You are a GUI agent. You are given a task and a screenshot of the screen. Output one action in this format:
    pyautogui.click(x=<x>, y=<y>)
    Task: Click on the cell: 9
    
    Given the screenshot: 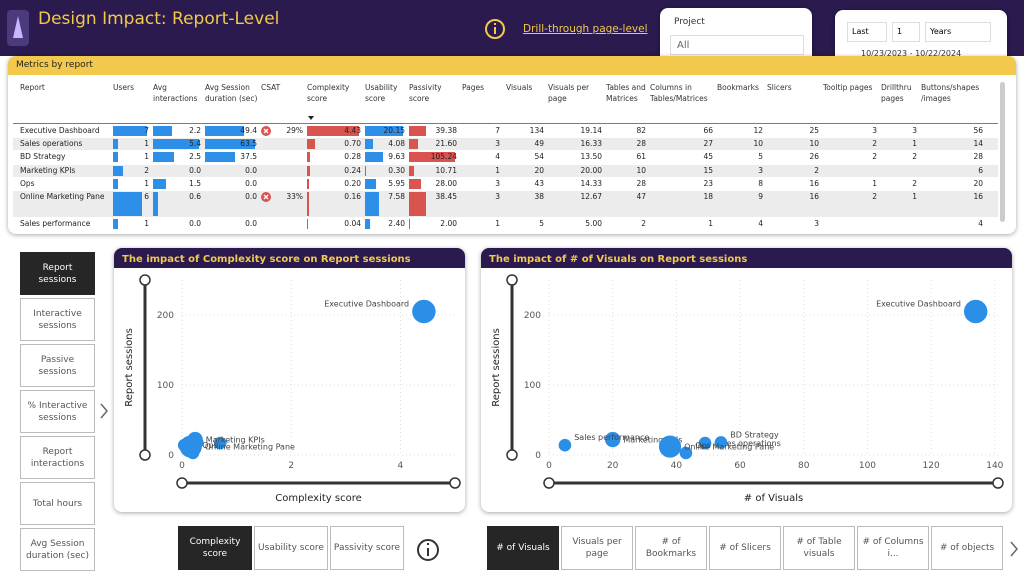 What is the action you would take?
    pyautogui.click(x=760, y=196)
    